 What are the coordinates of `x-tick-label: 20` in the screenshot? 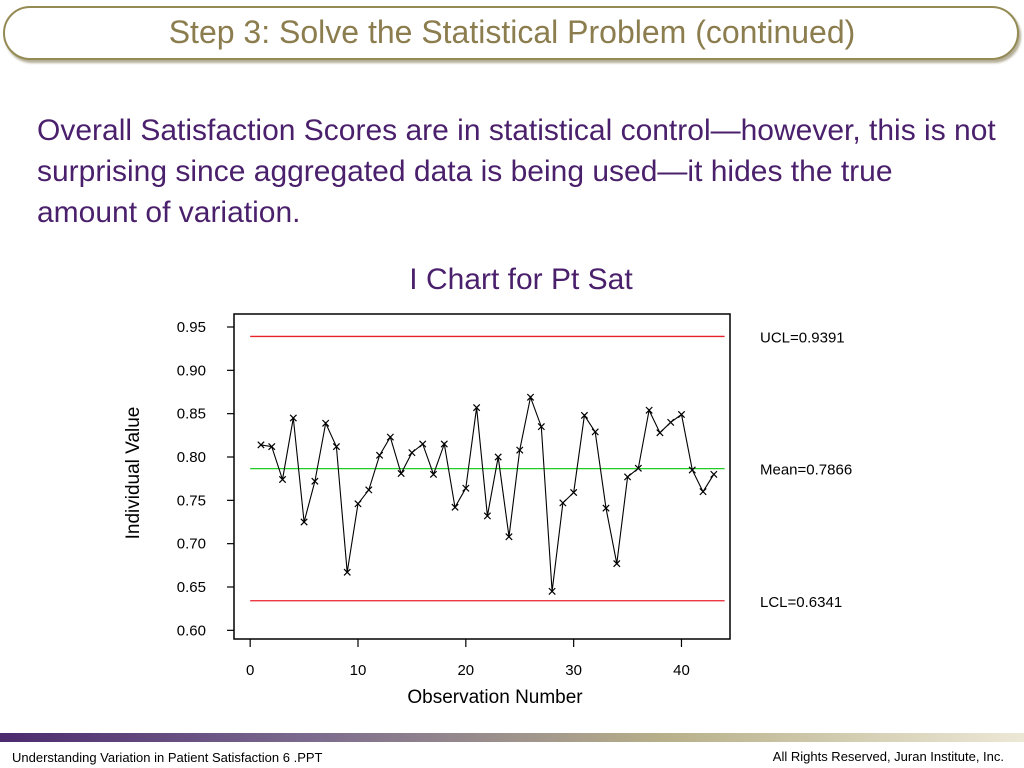 It's located at (465, 670).